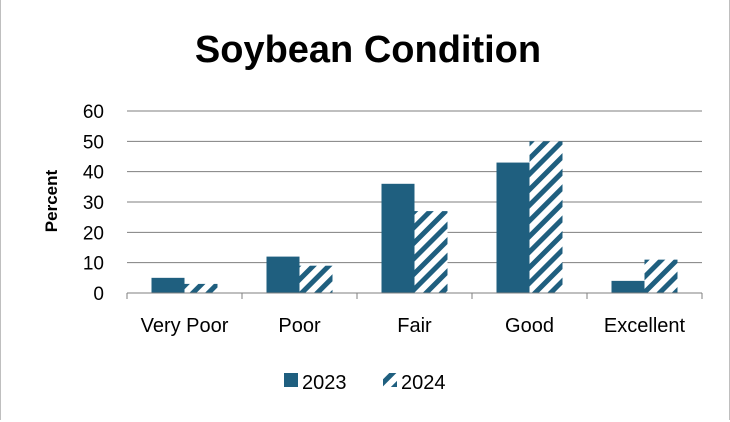 The image size is (730, 422). I want to click on bar-2023-poor, so click(283, 274).